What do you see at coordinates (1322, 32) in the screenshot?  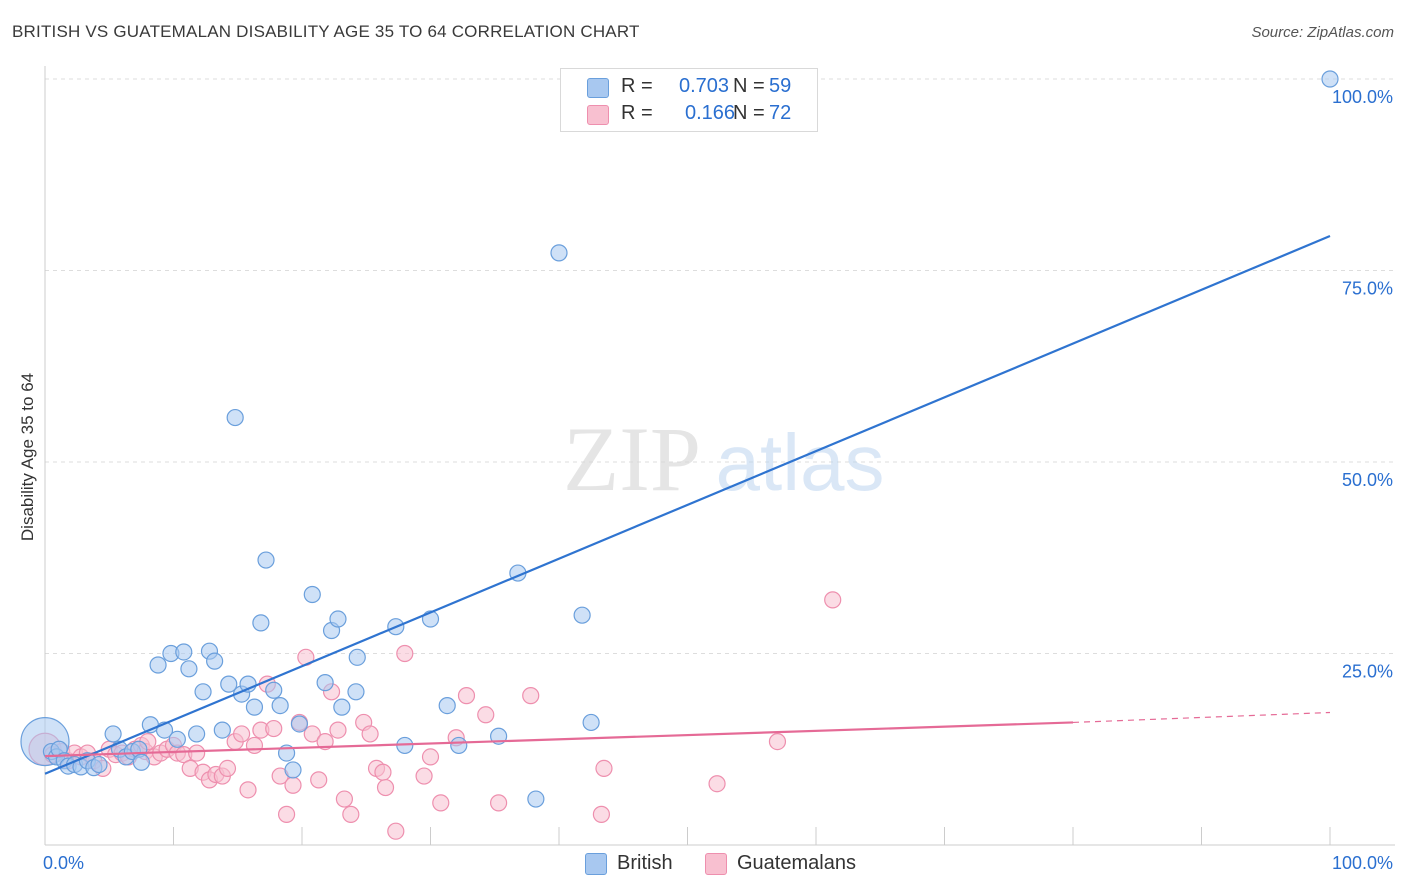 I see `source-label: Source: ZipAtlas.com` at bounding box center [1322, 32].